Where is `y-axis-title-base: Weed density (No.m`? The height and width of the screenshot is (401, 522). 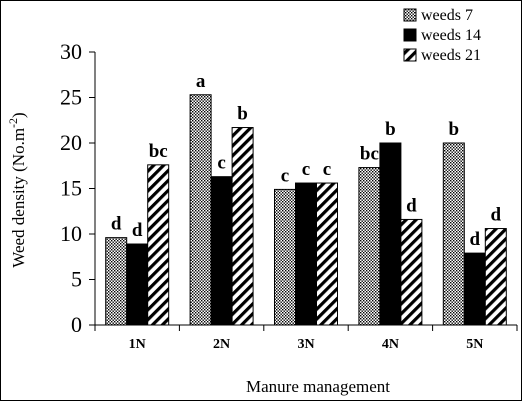
y-axis-title-base: Weed density (No.m is located at coordinates (18, 198).